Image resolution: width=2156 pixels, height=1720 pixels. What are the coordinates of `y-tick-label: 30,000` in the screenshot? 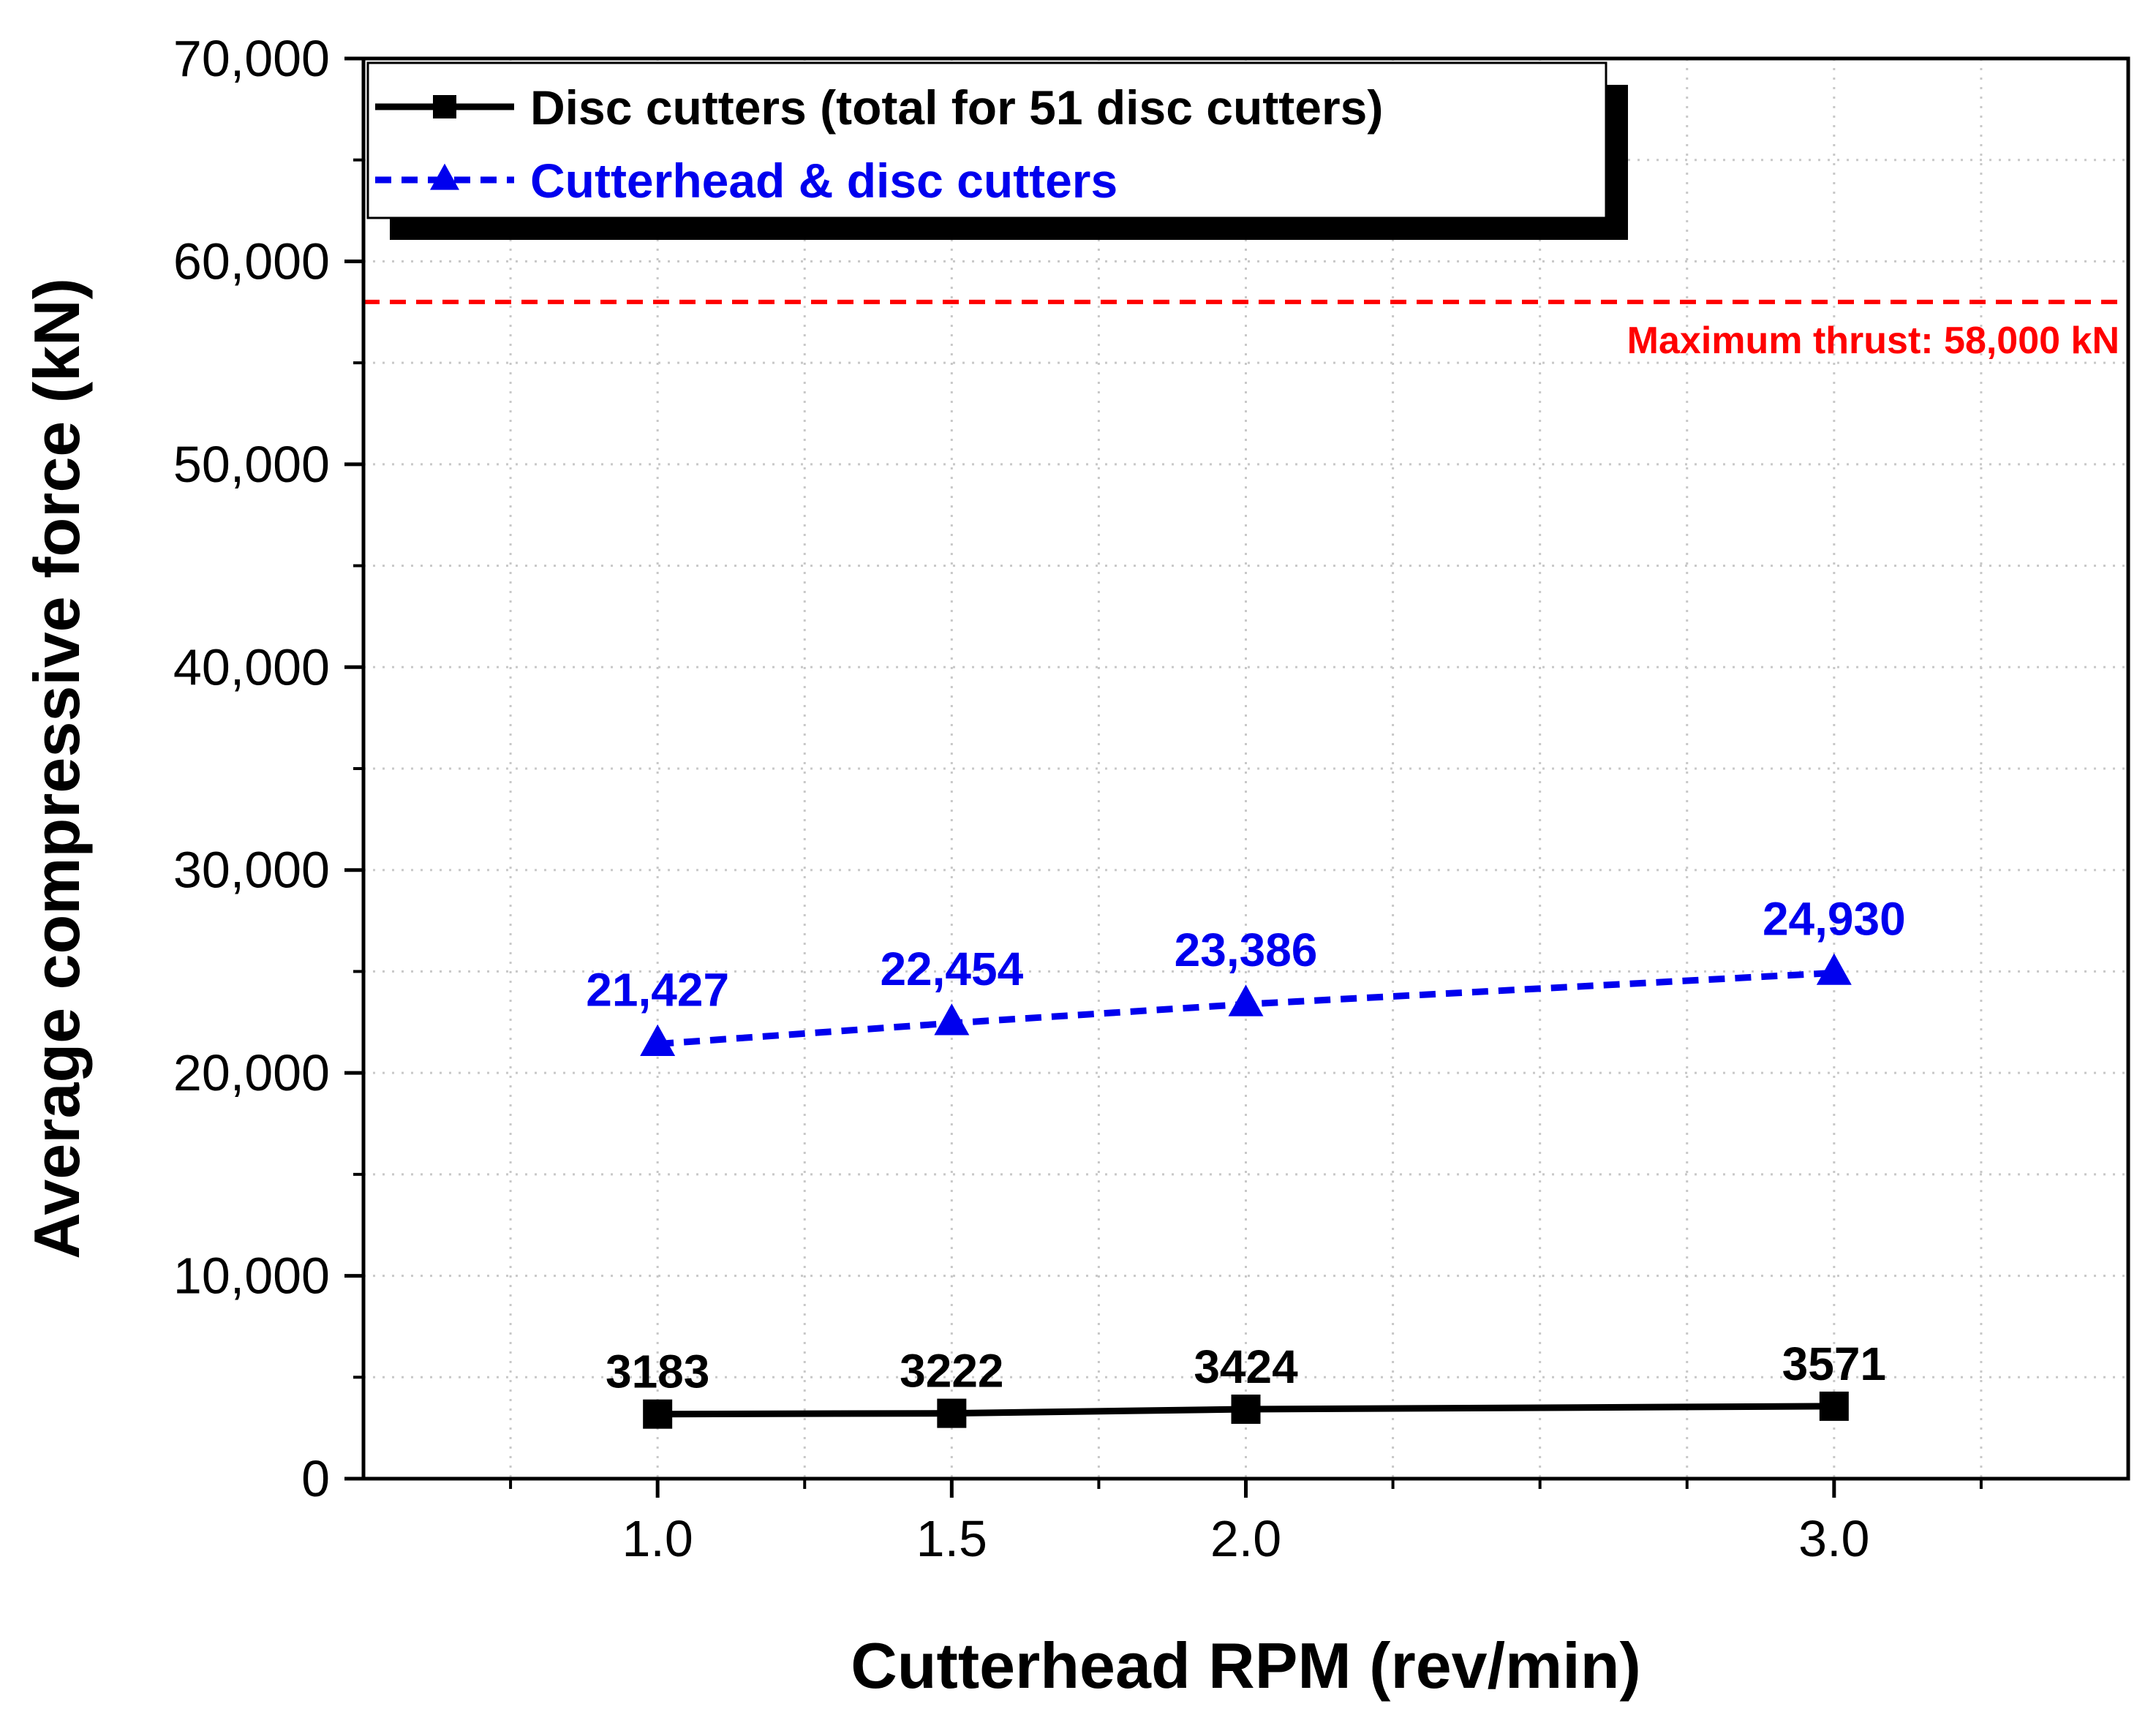 It's located at (251, 870).